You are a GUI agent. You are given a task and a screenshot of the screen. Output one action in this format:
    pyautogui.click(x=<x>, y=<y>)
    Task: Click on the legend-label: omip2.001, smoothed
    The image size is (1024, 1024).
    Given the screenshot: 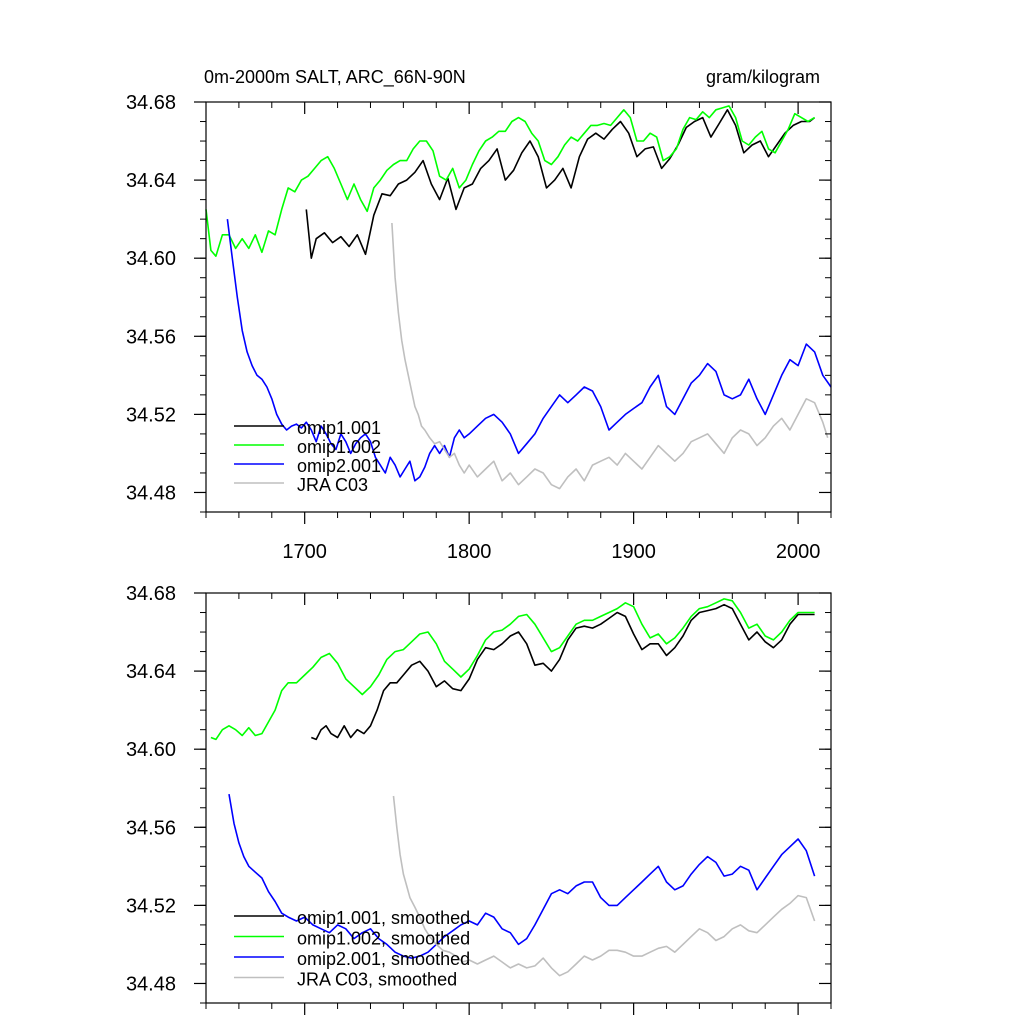 What is the action you would take?
    pyautogui.click(x=383, y=959)
    